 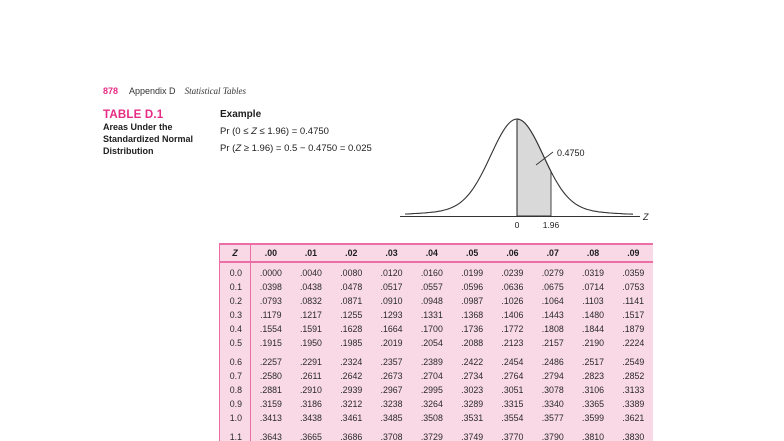 I want to click on probability-cell: .2852, so click(x=633, y=376).